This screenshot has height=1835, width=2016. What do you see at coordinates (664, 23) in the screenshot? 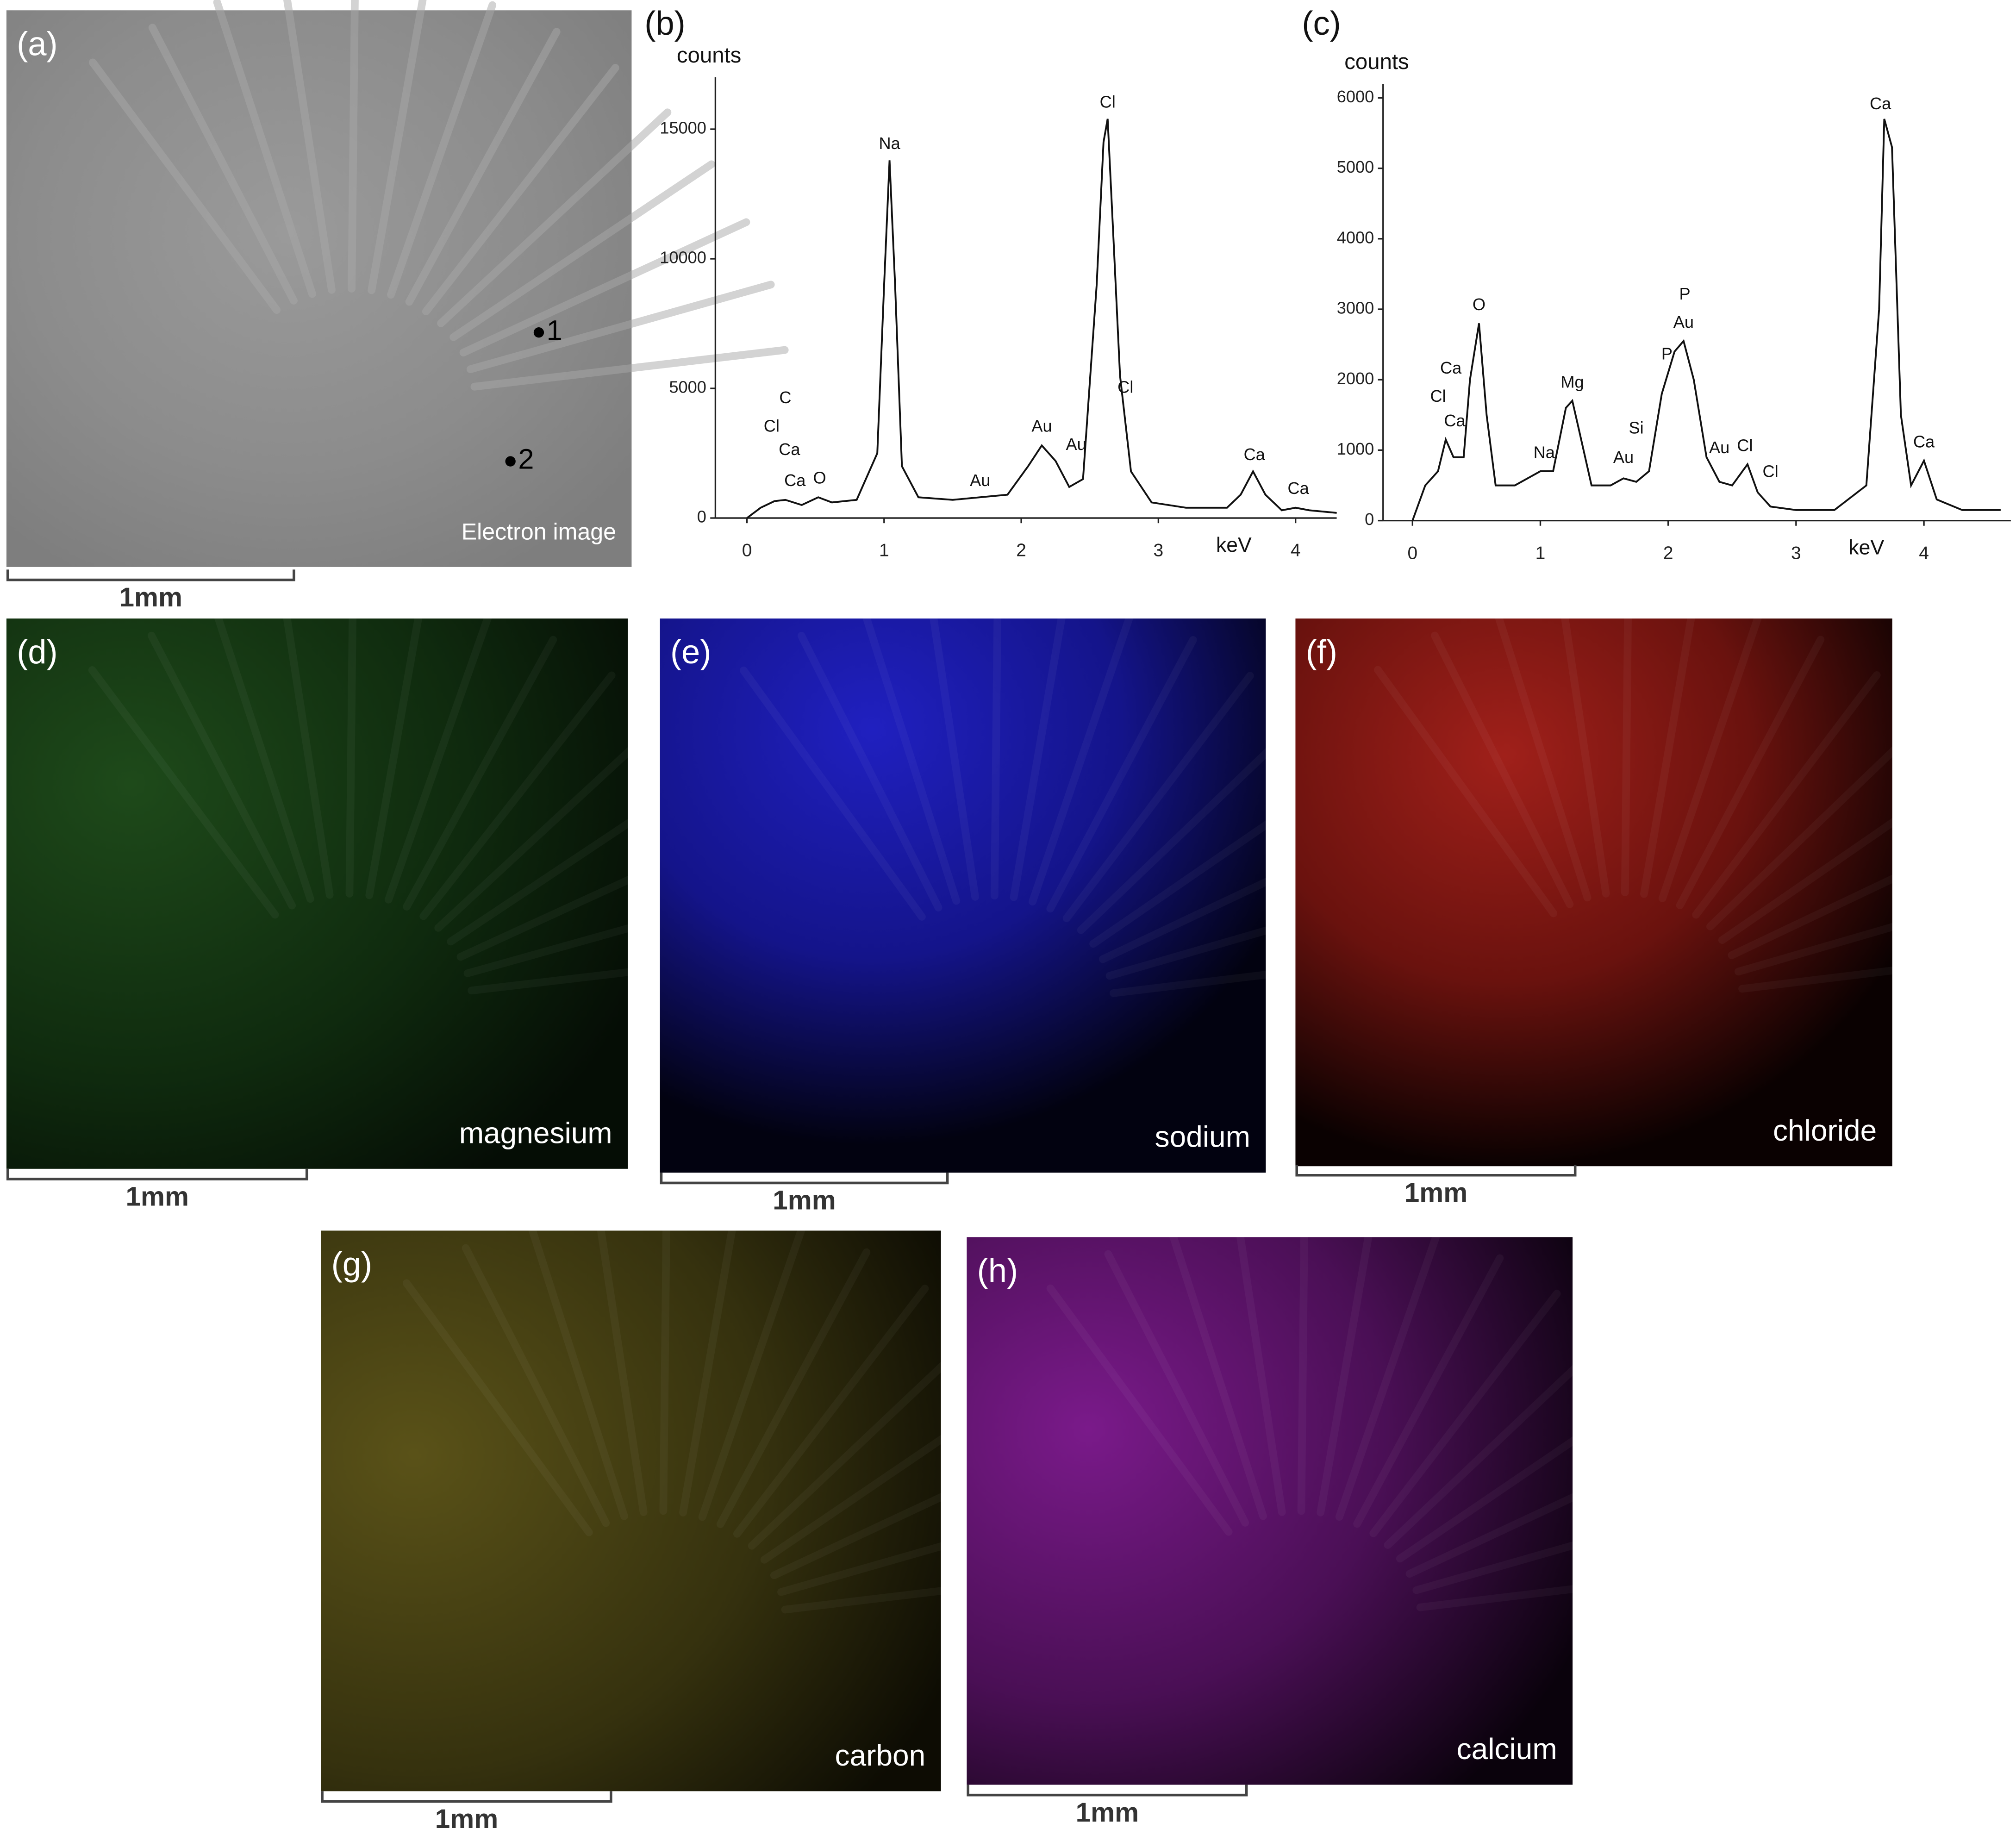
I see `panel-label: (b)` at bounding box center [664, 23].